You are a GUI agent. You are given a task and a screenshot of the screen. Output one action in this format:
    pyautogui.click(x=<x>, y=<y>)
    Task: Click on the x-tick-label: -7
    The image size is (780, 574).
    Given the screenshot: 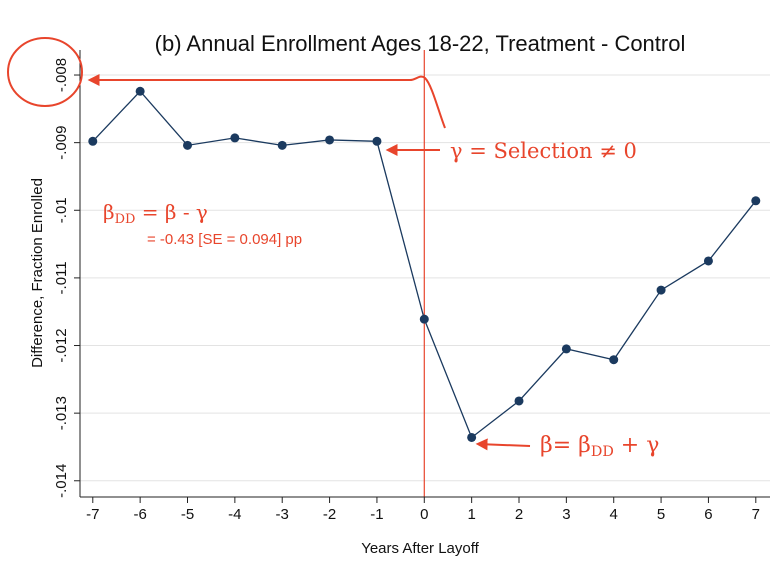 What is the action you would take?
    pyautogui.click(x=92, y=514)
    